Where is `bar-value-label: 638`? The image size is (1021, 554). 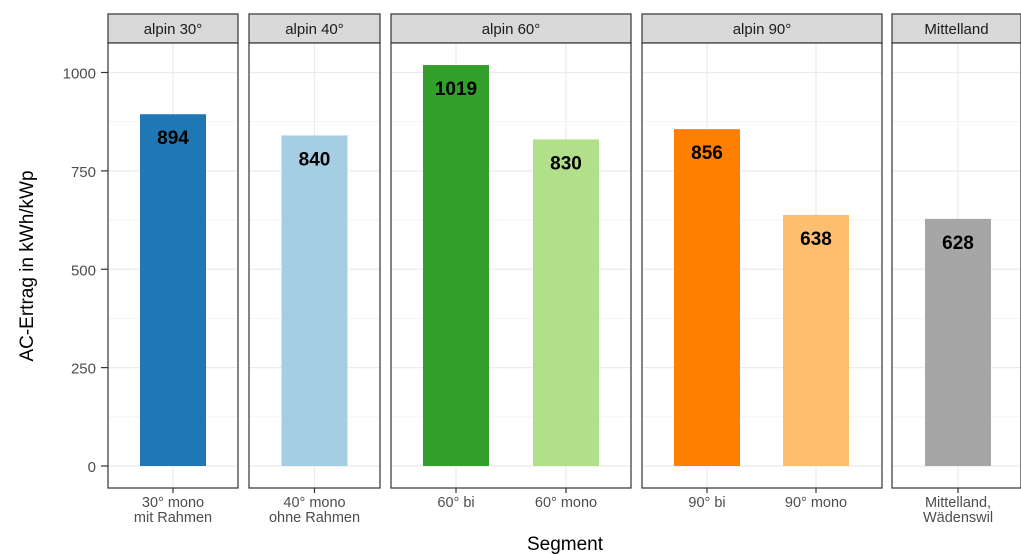 bar-value-label: 638 is located at coordinates (816, 239).